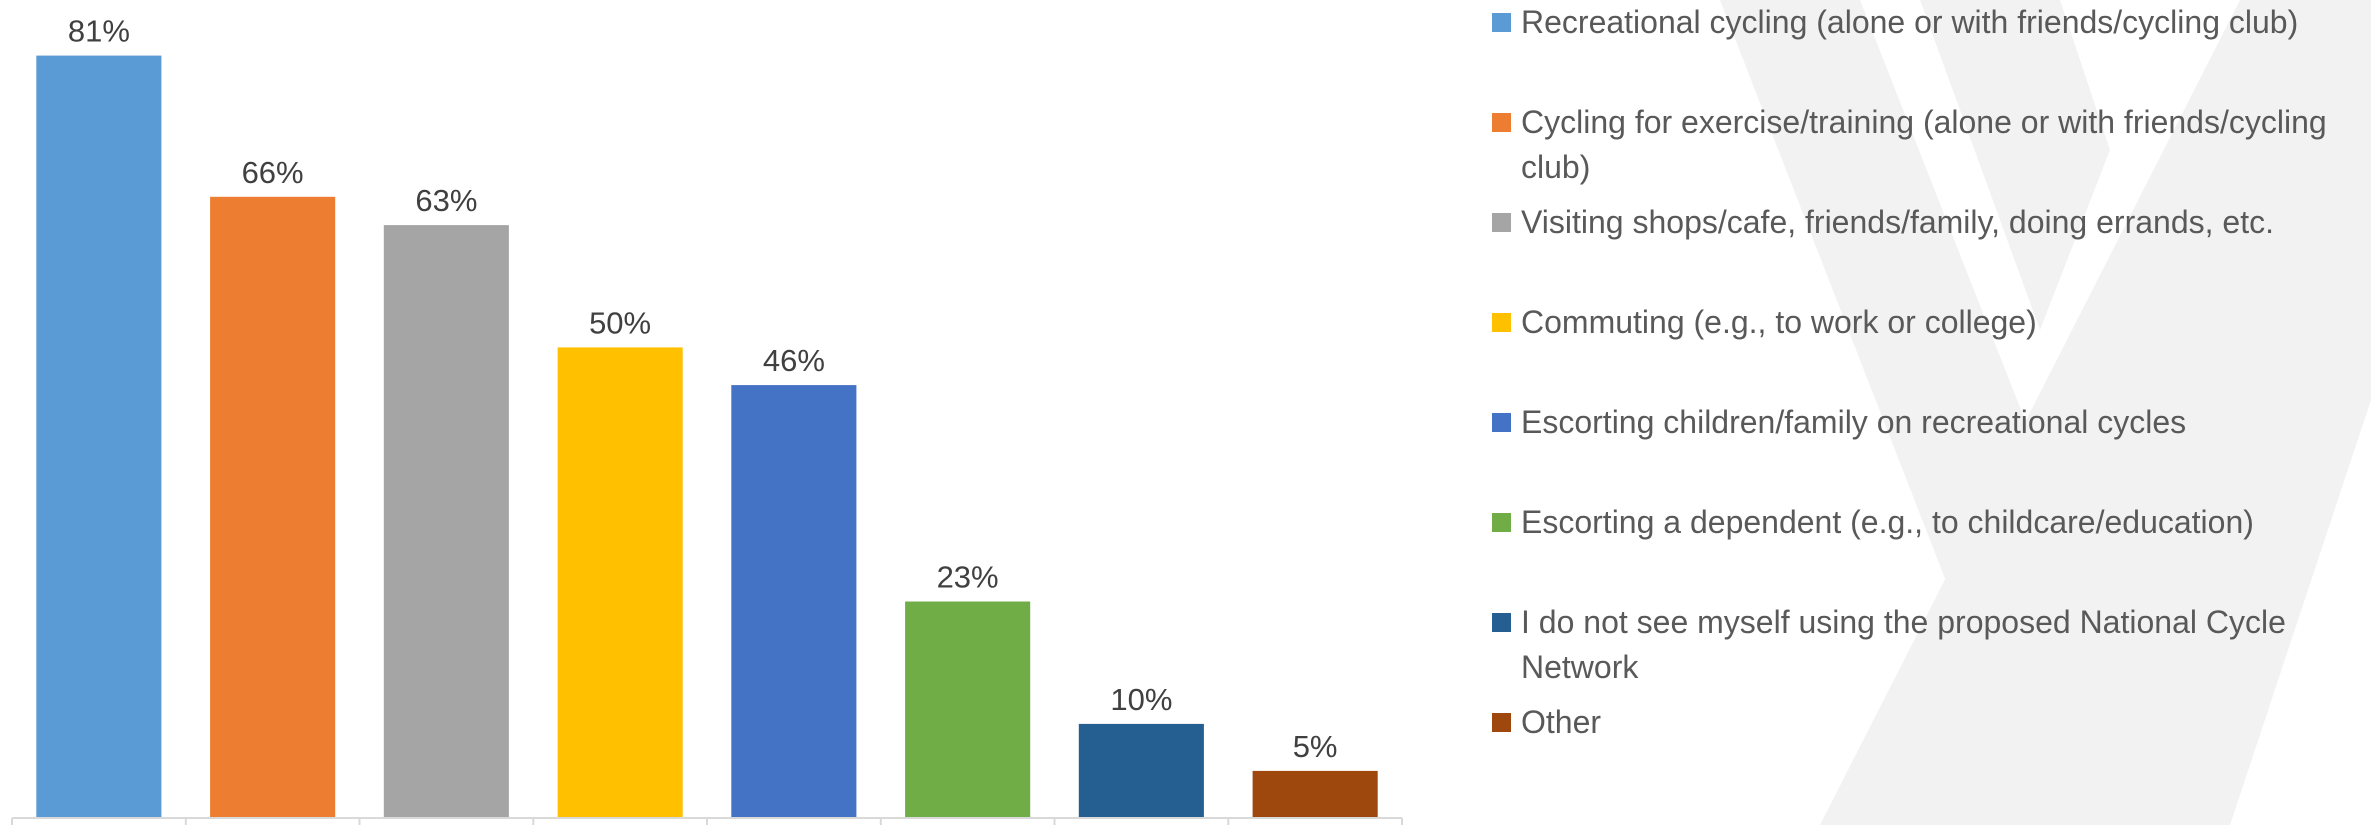 The height and width of the screenshot is (825, 2371). What do you see at coordinates (1779, 322) in the screenshot?
I see `legend-label: Commuting (e.g., to work or college)` at bounding box center [1779, 322].